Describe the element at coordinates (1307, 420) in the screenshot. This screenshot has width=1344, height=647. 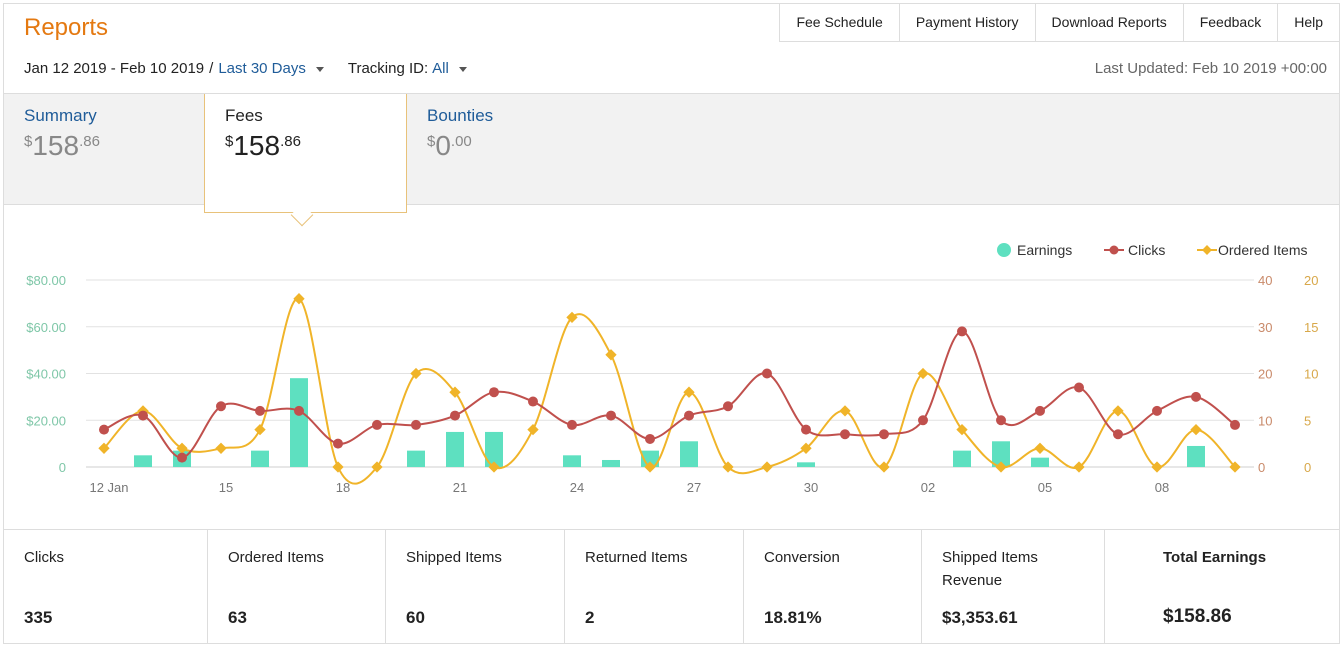
I see `right-axis-items-tick-label: 5` at that location.